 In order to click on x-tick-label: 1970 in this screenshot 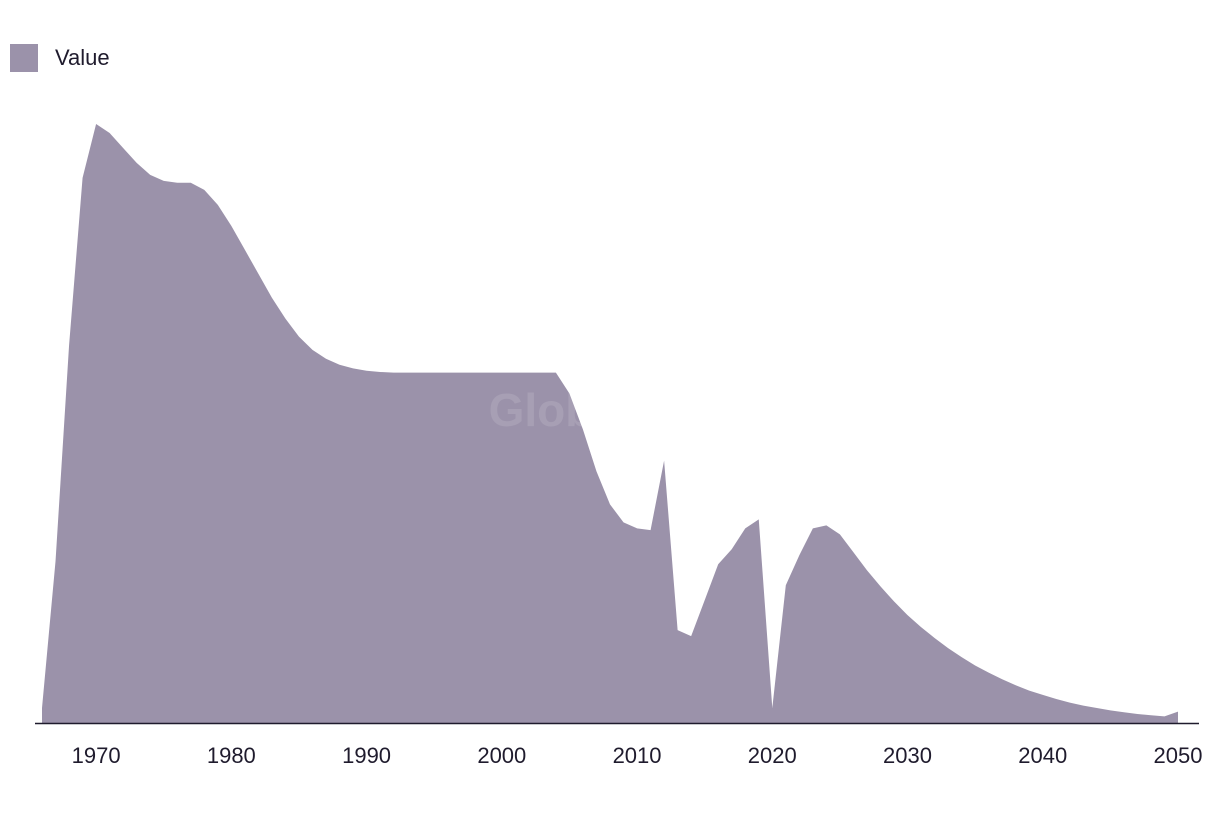, I will do `click(96, 755)`.